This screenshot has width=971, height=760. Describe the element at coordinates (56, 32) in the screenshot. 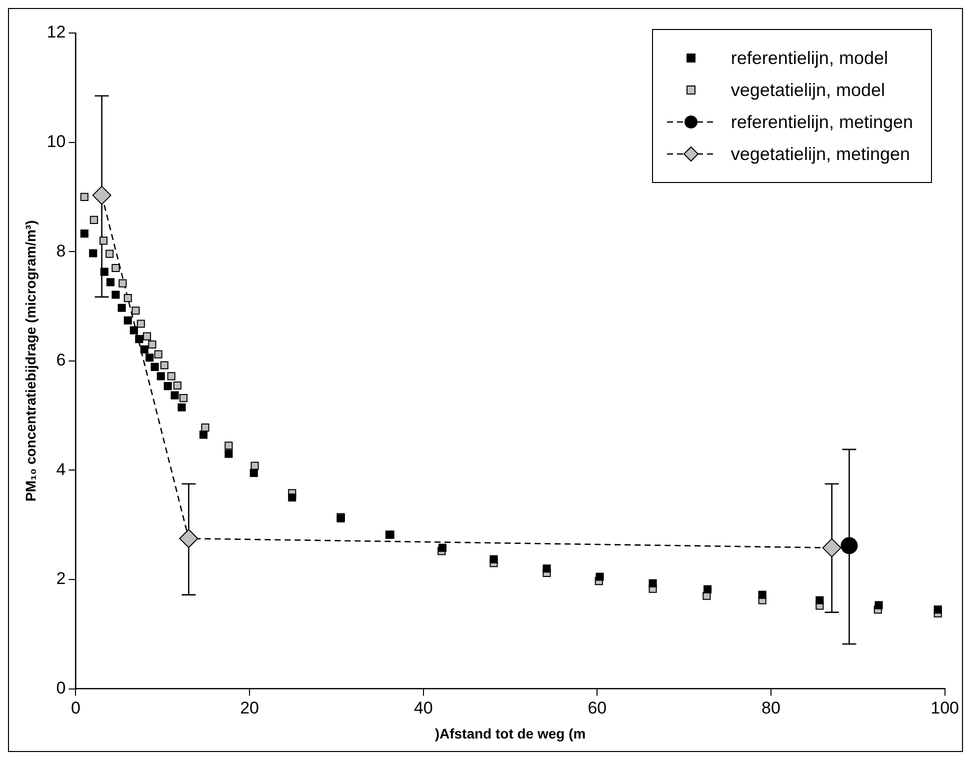

I see `y-tick-label: 12` at that location.